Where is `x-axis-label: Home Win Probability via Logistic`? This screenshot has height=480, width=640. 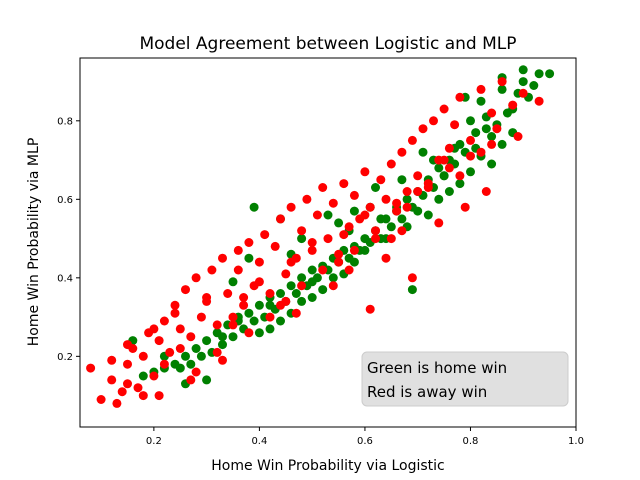 x-axis-label: Home Win Probability via Logistic is located at coordinates (327, 466).